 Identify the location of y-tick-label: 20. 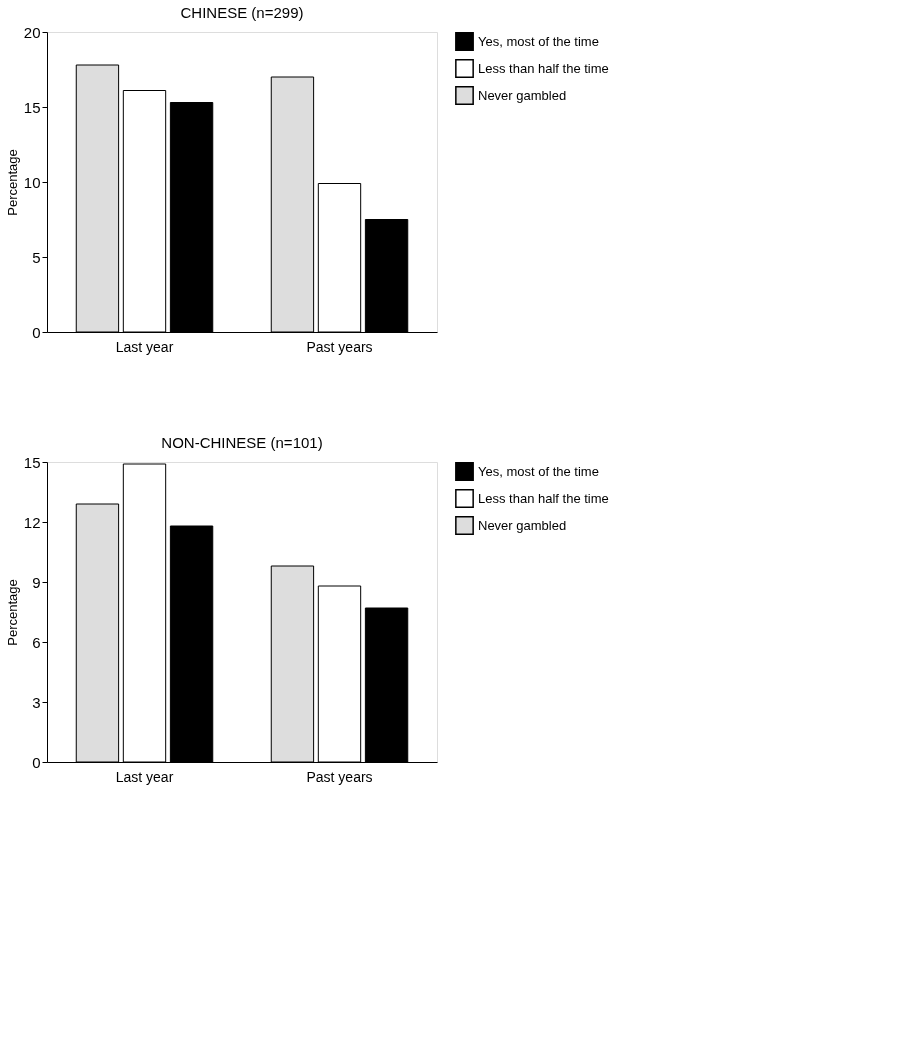
(32, 32).